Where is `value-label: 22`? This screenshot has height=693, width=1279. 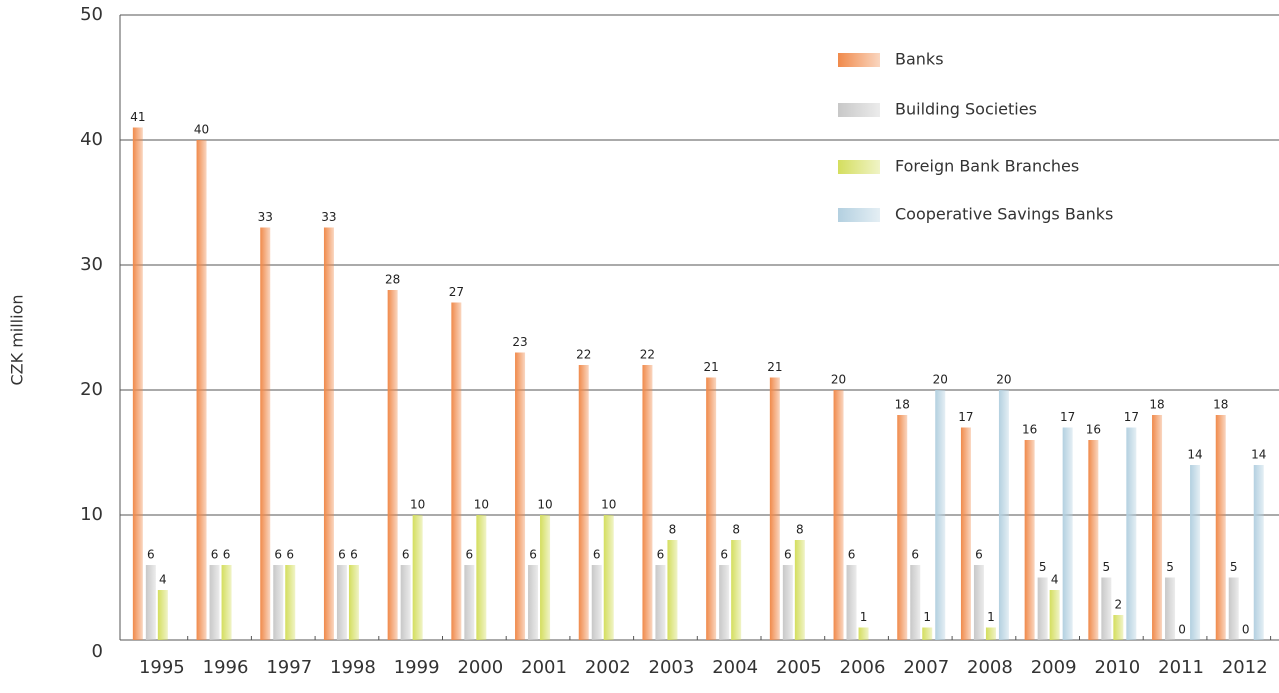
value-label: 22 is located at coordinates (583, 355).